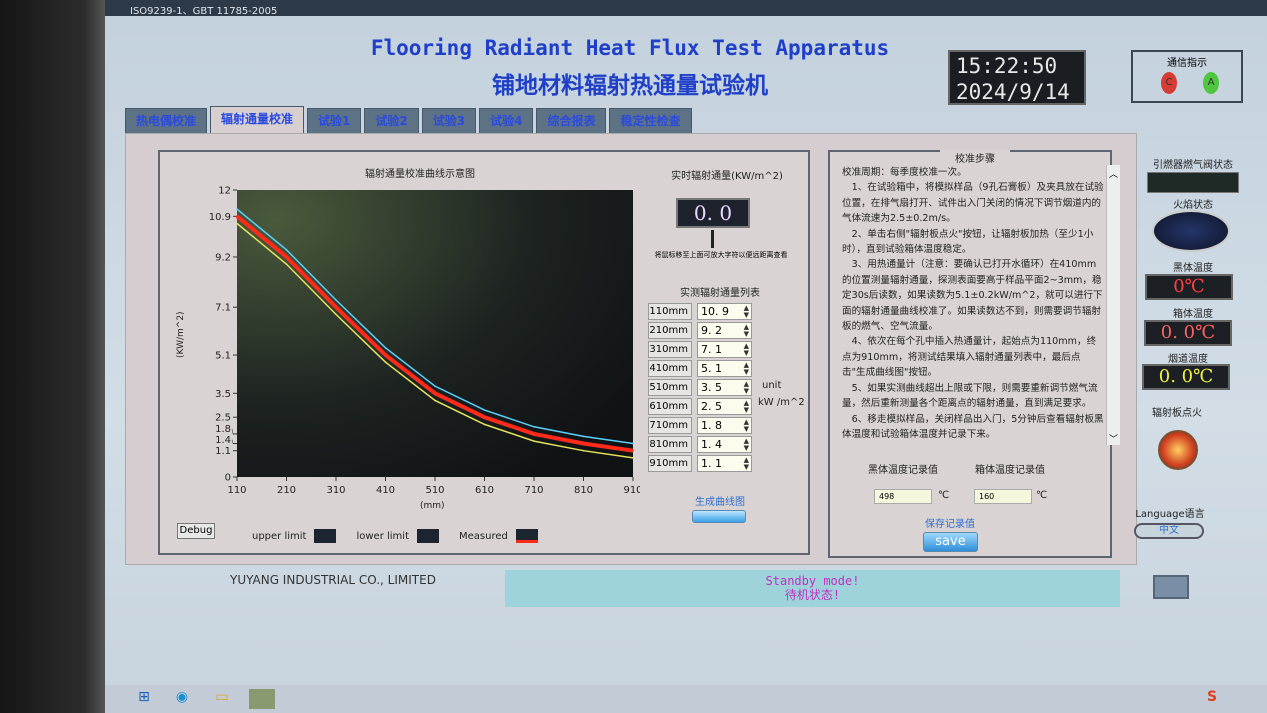 The image size is (1267, 713). What do you see at coordinates (334, 120) in the screenshot?
I see `tab-test1: 试验1` at bounding box center [334, 120].